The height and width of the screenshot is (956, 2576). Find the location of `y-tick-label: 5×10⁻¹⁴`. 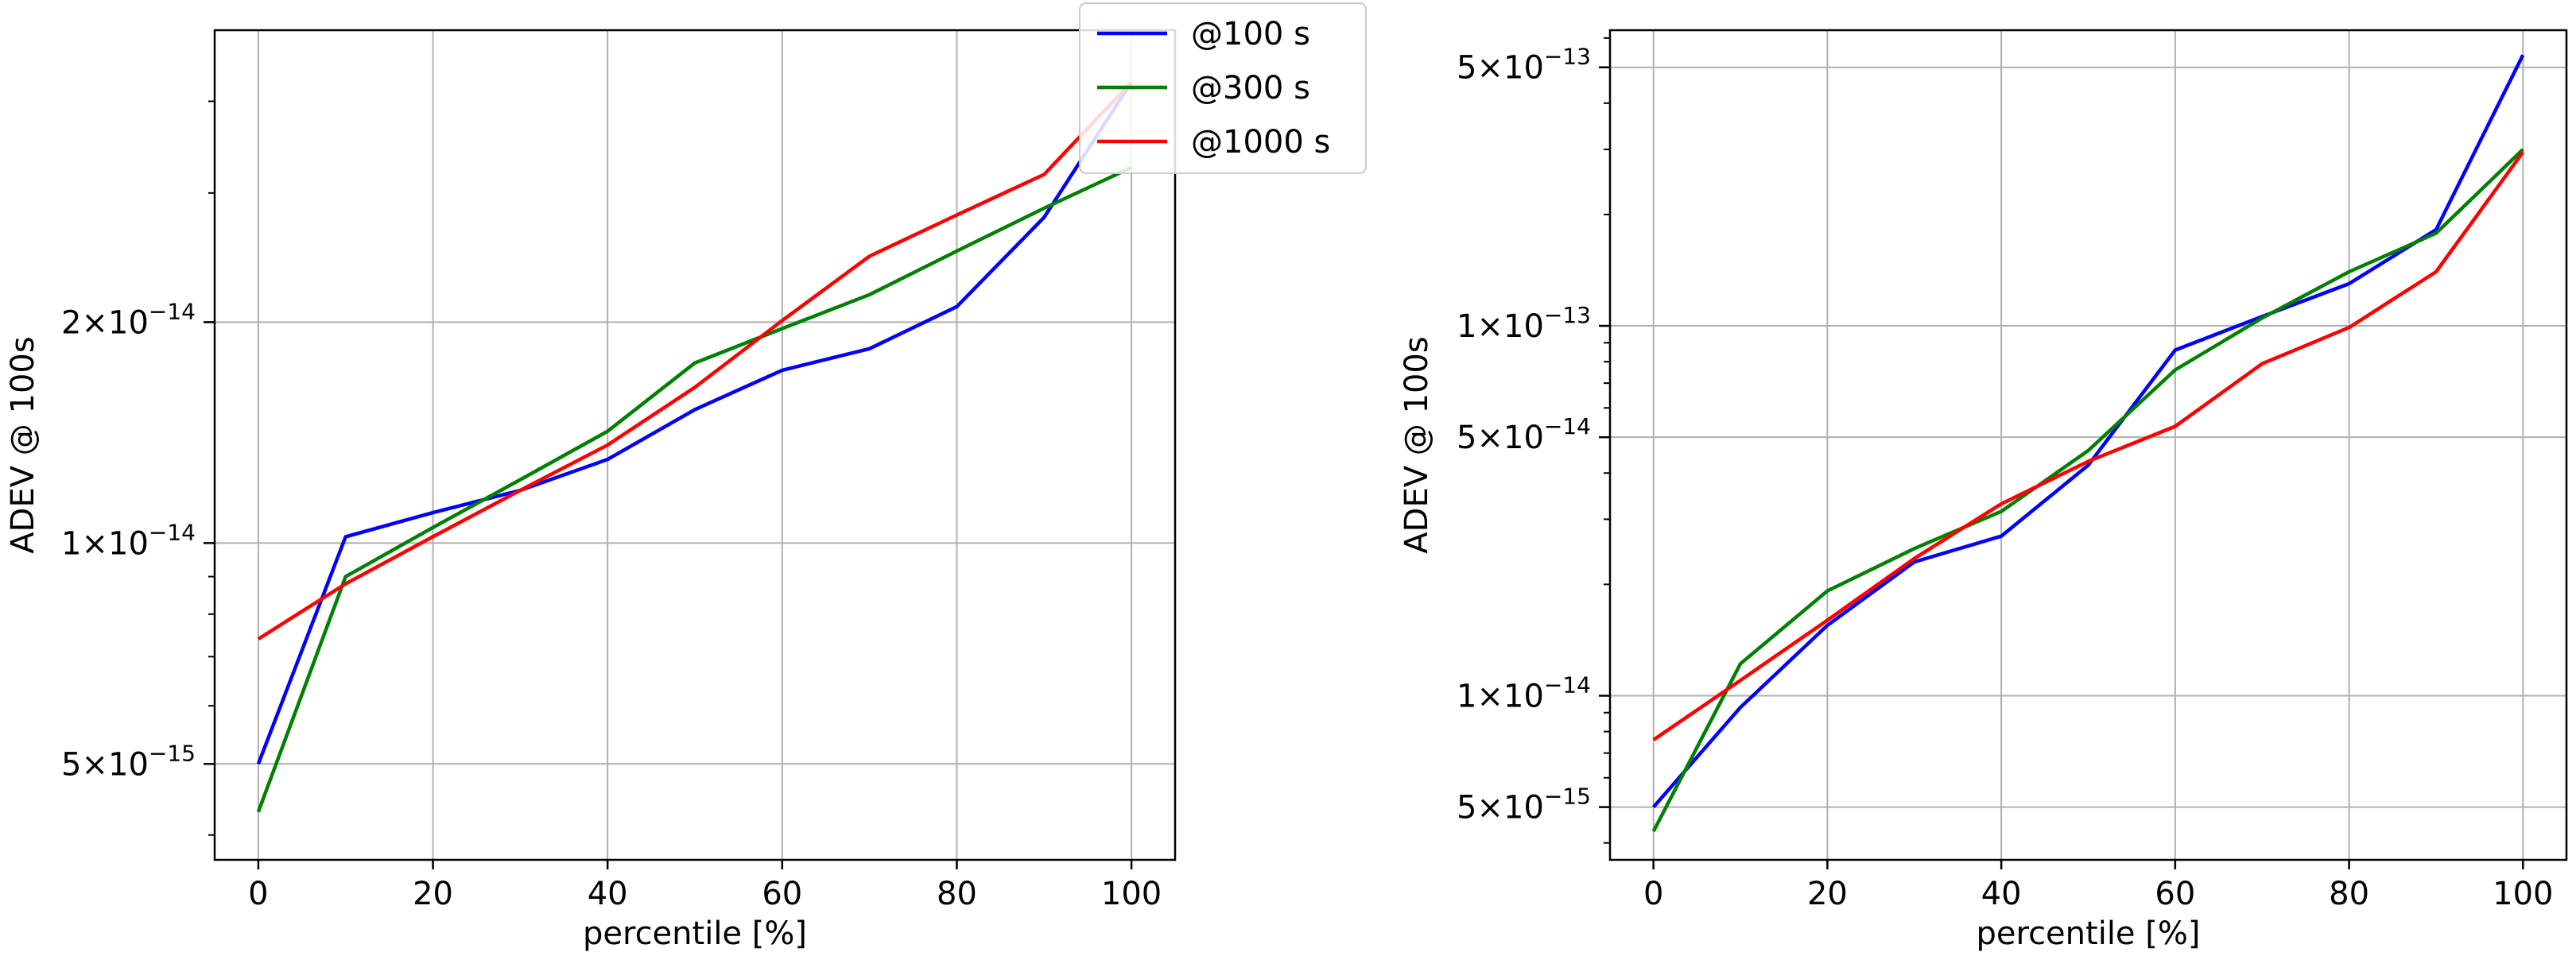

y-tick-label: 5×10⁻¹⁴ is located at coordinates (1524, 434).